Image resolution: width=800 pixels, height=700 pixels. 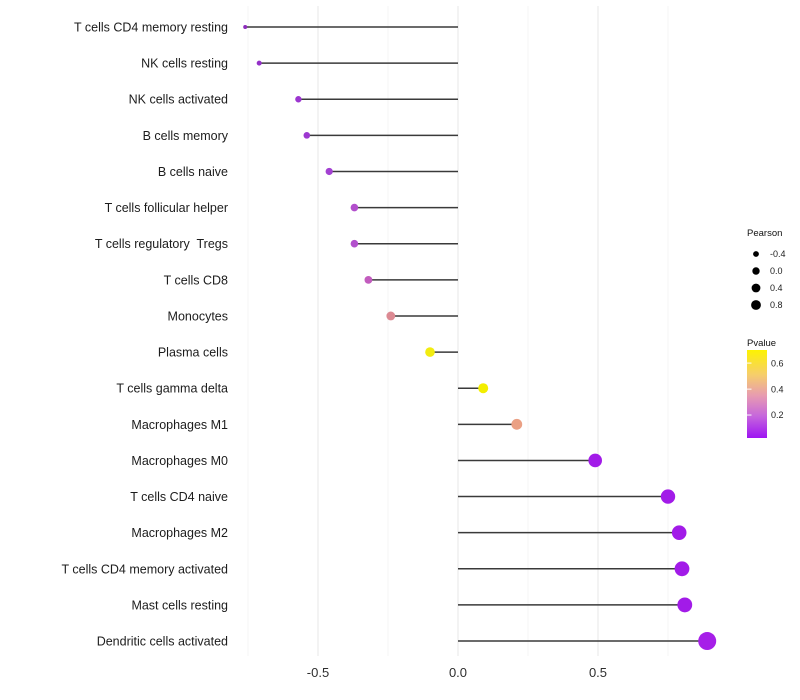 I want to click on category-label: T cells regulatory Tregs, so click(x=161, y=244).